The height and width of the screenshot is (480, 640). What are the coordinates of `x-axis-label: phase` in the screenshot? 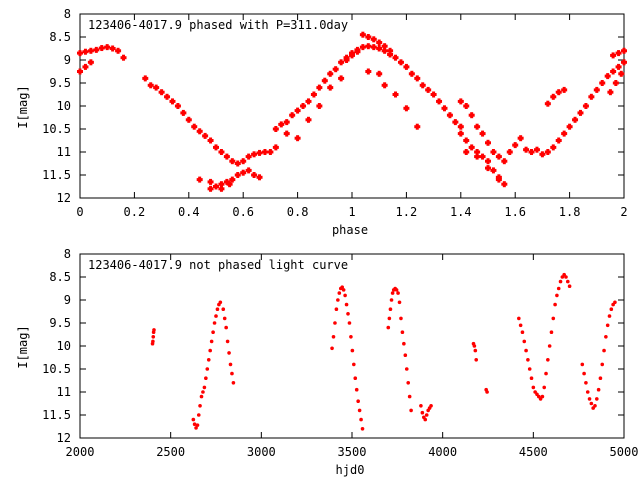 It's located at (350, 230).